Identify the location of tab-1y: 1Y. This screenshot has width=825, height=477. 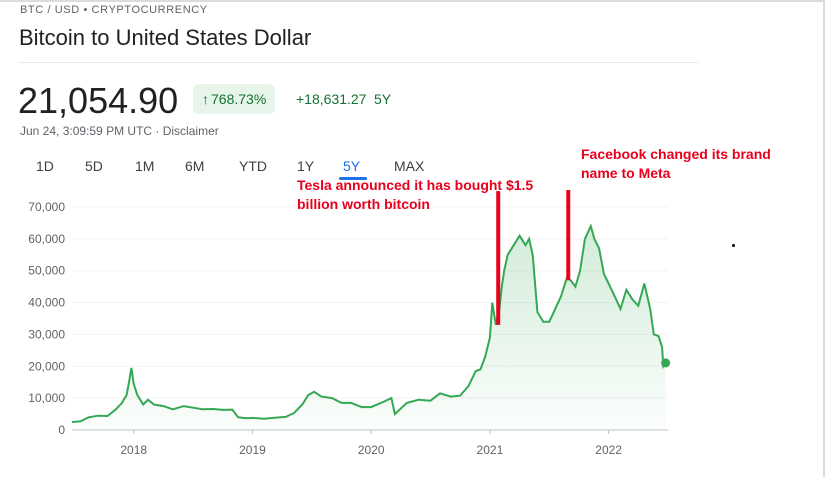
(306, 166).